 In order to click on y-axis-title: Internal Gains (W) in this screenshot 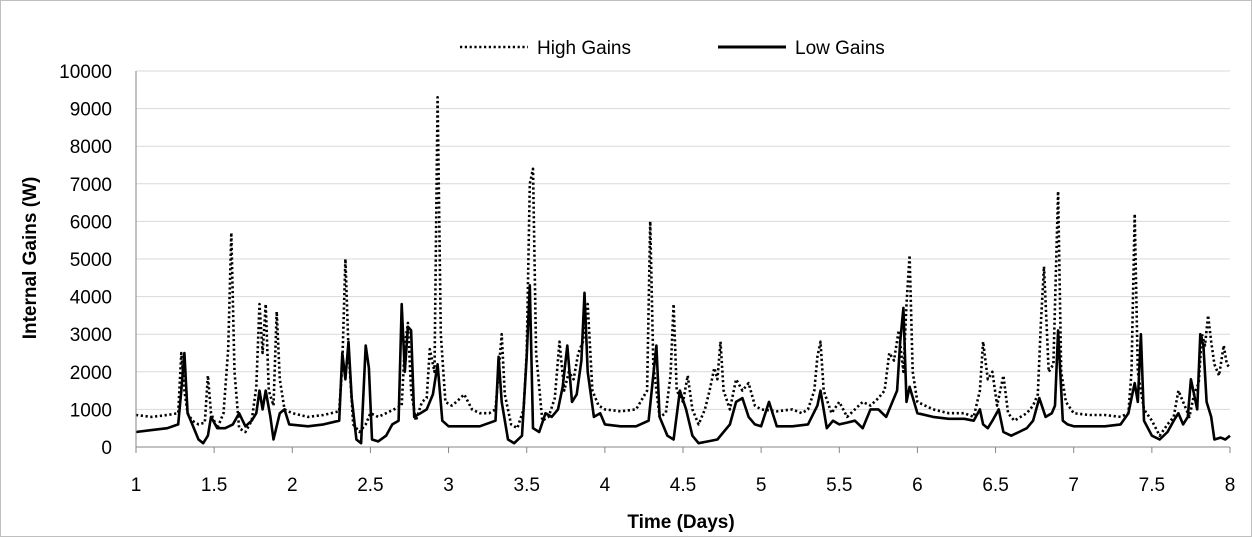, I will do `click(30, 258)`.